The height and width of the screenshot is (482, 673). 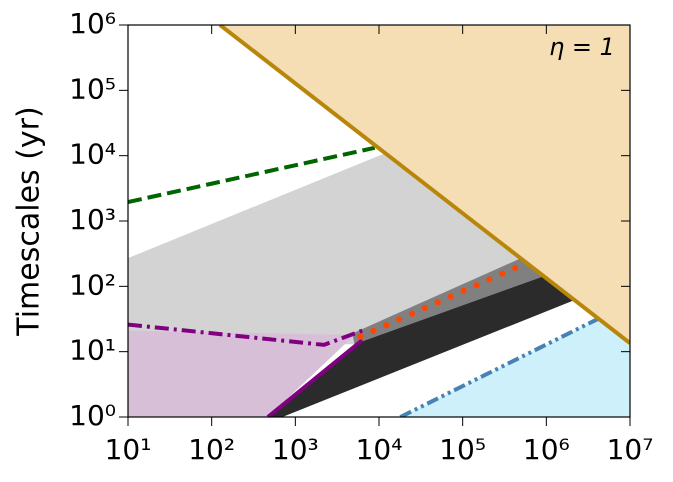 What do you see at coordinates (582, 47) in the screenshot?
I see `annotation: η = 1` at bounding box center [582, 47].